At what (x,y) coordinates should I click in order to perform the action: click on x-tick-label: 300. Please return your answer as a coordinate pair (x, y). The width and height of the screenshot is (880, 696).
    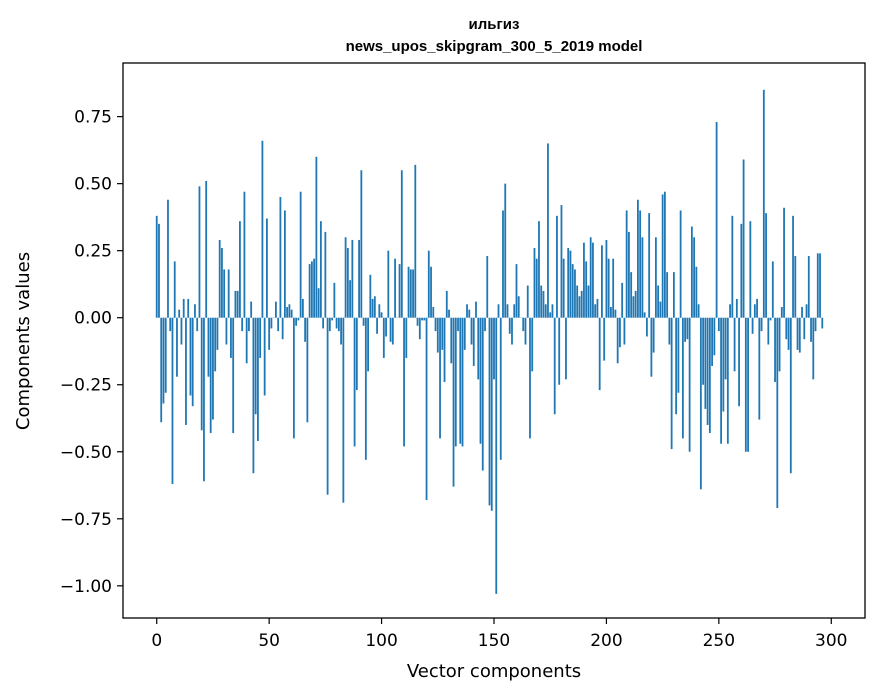
    Looking at the image, I should click on (831, 641).